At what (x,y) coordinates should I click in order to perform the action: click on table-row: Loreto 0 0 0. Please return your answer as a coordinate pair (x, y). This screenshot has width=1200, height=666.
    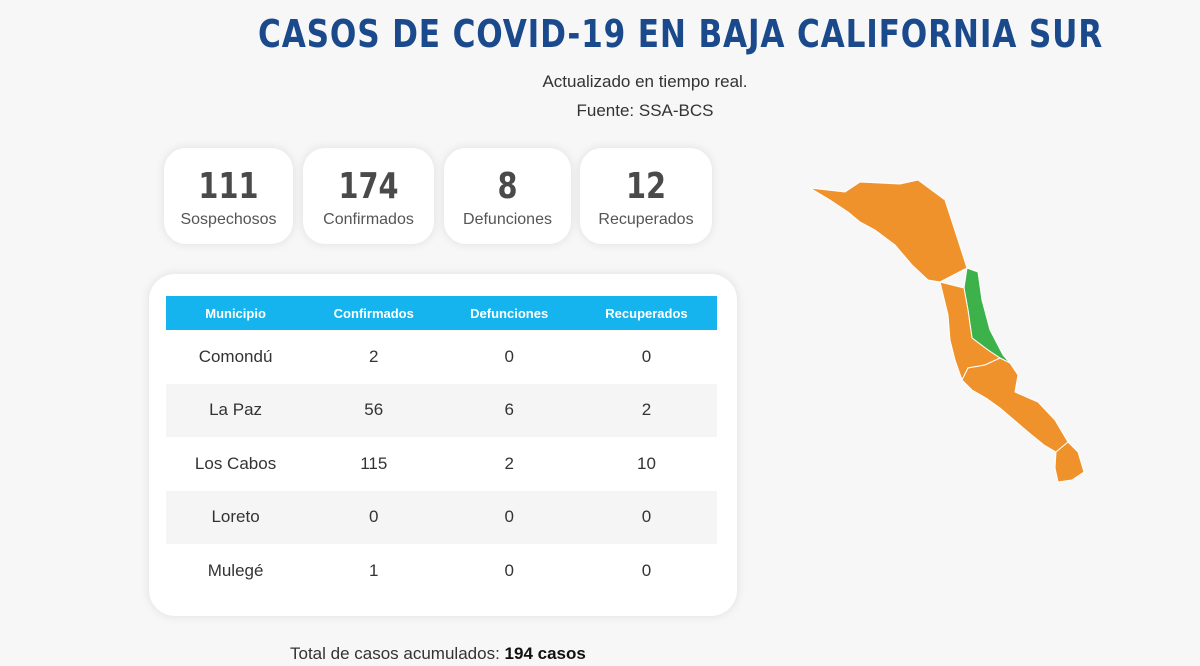
    Looking at the image, I should click on (441, 517).